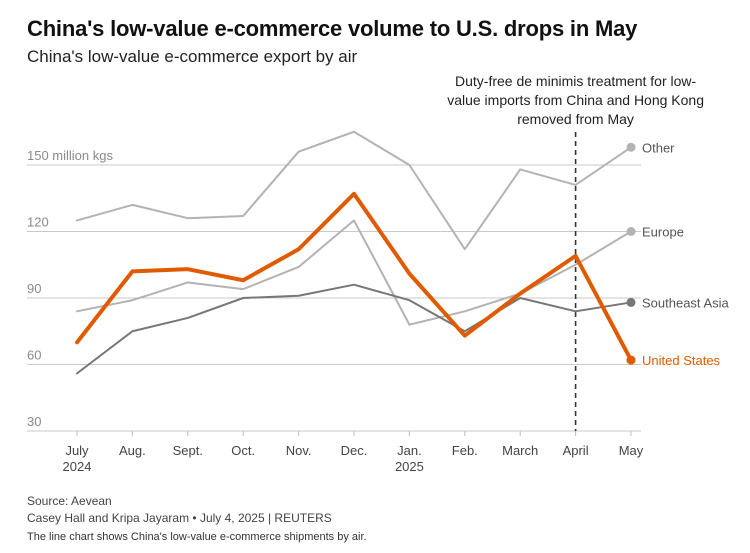  I want to click on x-tick-sublabel: 2024, so click(77, 466).